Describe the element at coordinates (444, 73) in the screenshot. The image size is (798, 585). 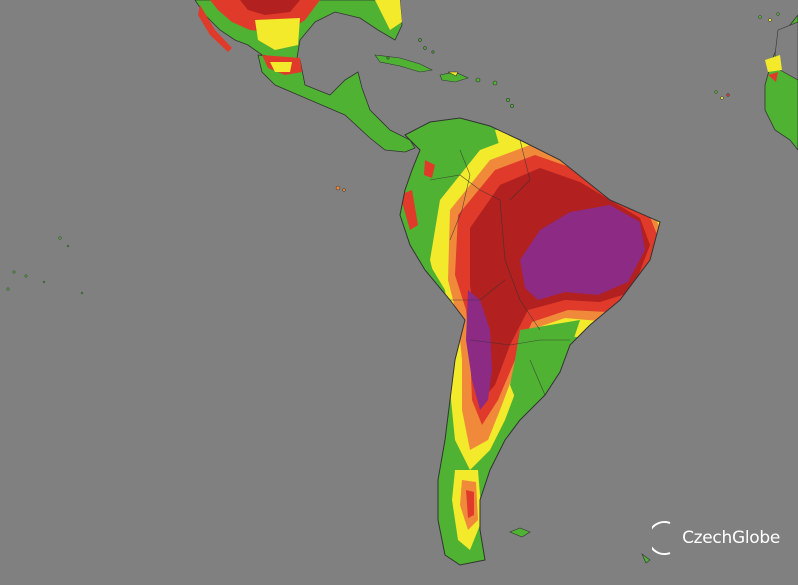
I see `caribbean-islands` at that location.